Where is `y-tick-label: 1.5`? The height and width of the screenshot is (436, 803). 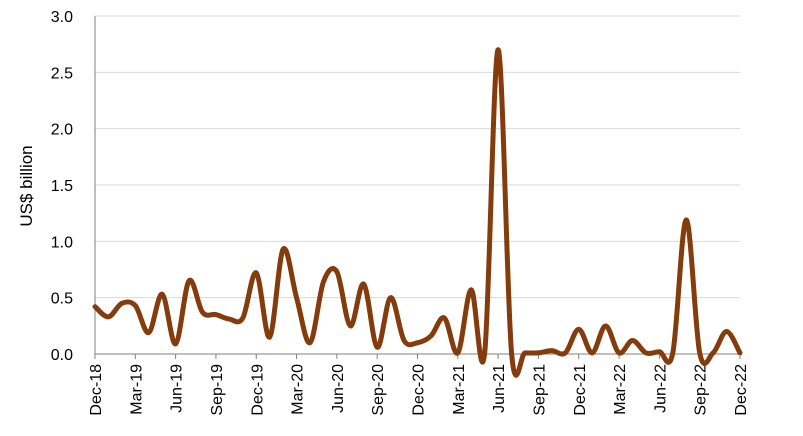 y-tick-label: 1.5 is located at coordinates (62, 186).